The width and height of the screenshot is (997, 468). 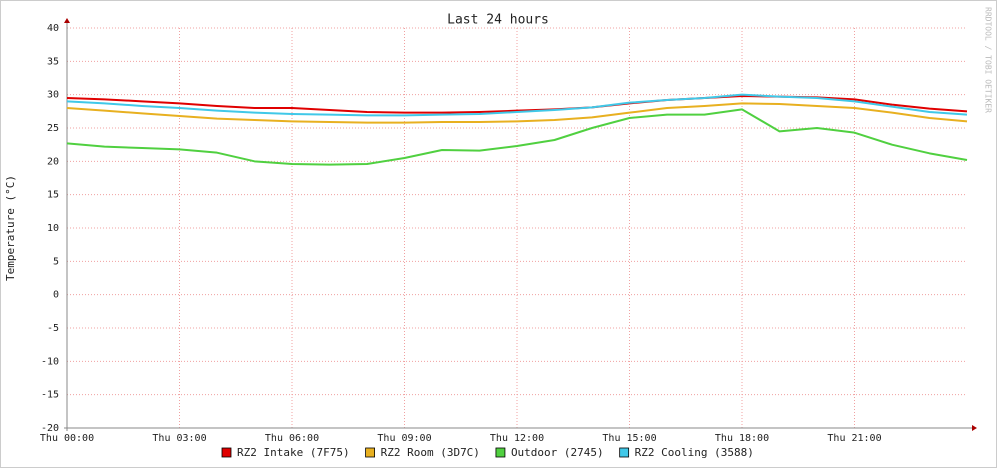 What do you see at coordinates (53, 161) in the screenshot?
I see `y-tick-label: 20` at bounding box center [53, 161].